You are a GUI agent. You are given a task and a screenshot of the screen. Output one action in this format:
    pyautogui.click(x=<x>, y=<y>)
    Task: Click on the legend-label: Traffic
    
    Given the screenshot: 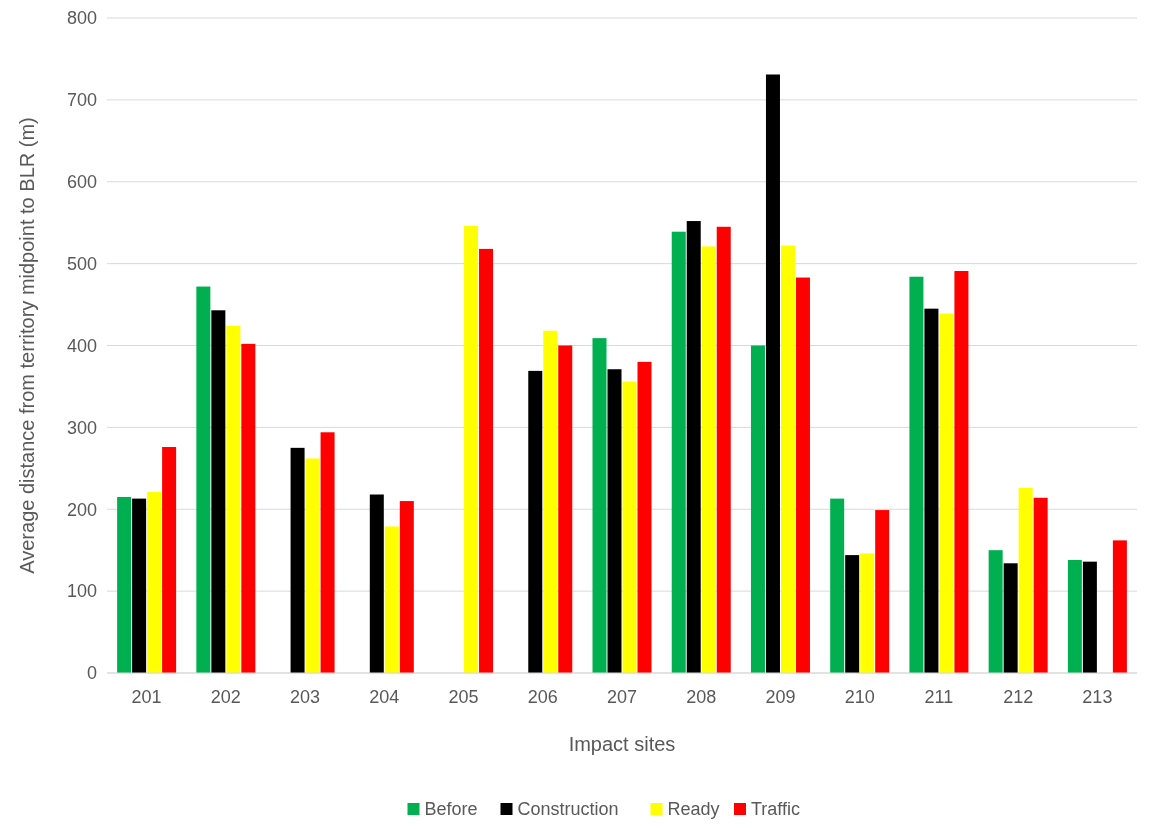 What is the action you would take?
    pyautogui.click(x=776, y=809)
    